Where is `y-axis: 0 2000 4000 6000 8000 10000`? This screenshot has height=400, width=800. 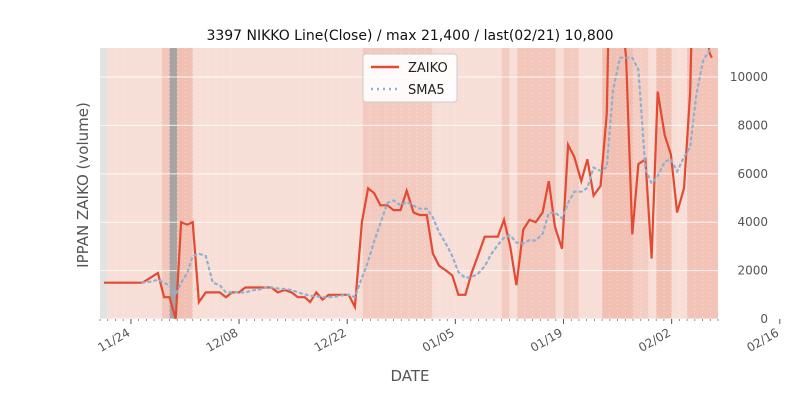 y-axis: 0 2000 4000 6000 8000 10000 is located at coordinates (749, 198).